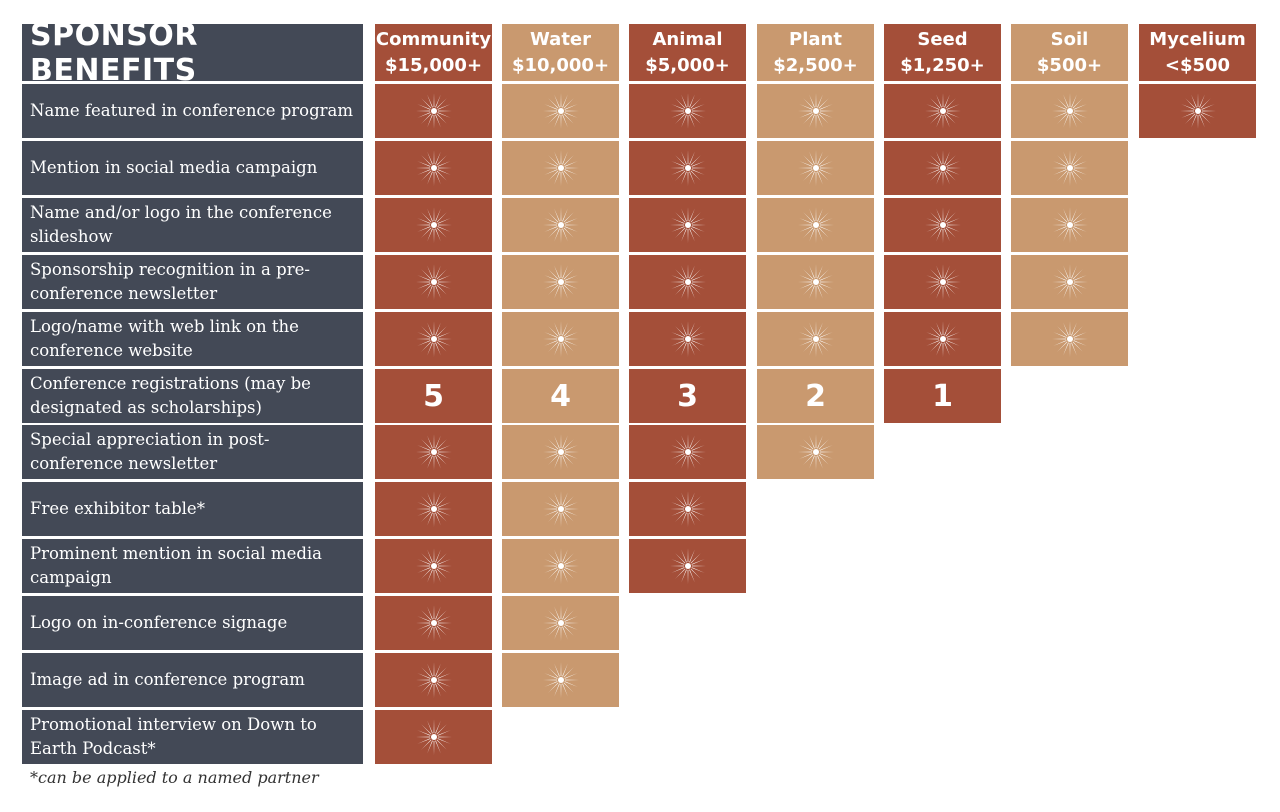 This screenshot has width=1280, height=812. Describe the element at coordinates (192, 680) in the screenshot. I see `benefit-label: Image ad in conference program` at that location.